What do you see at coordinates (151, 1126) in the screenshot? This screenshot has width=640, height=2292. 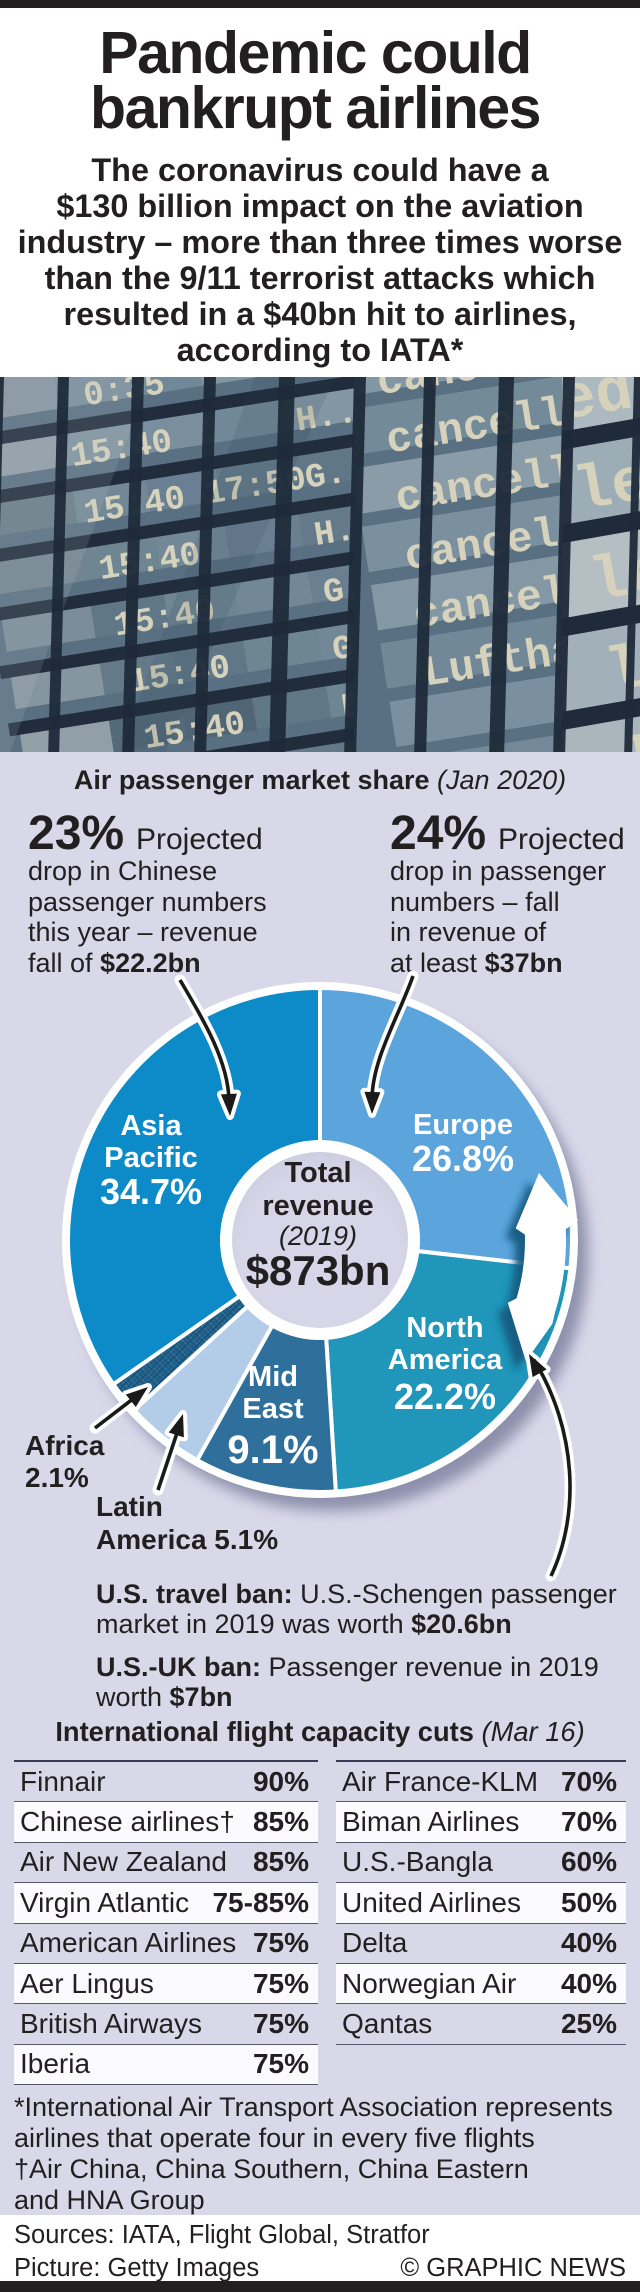 I see `svg-text: Asia` at bounding box center [151, 1126].